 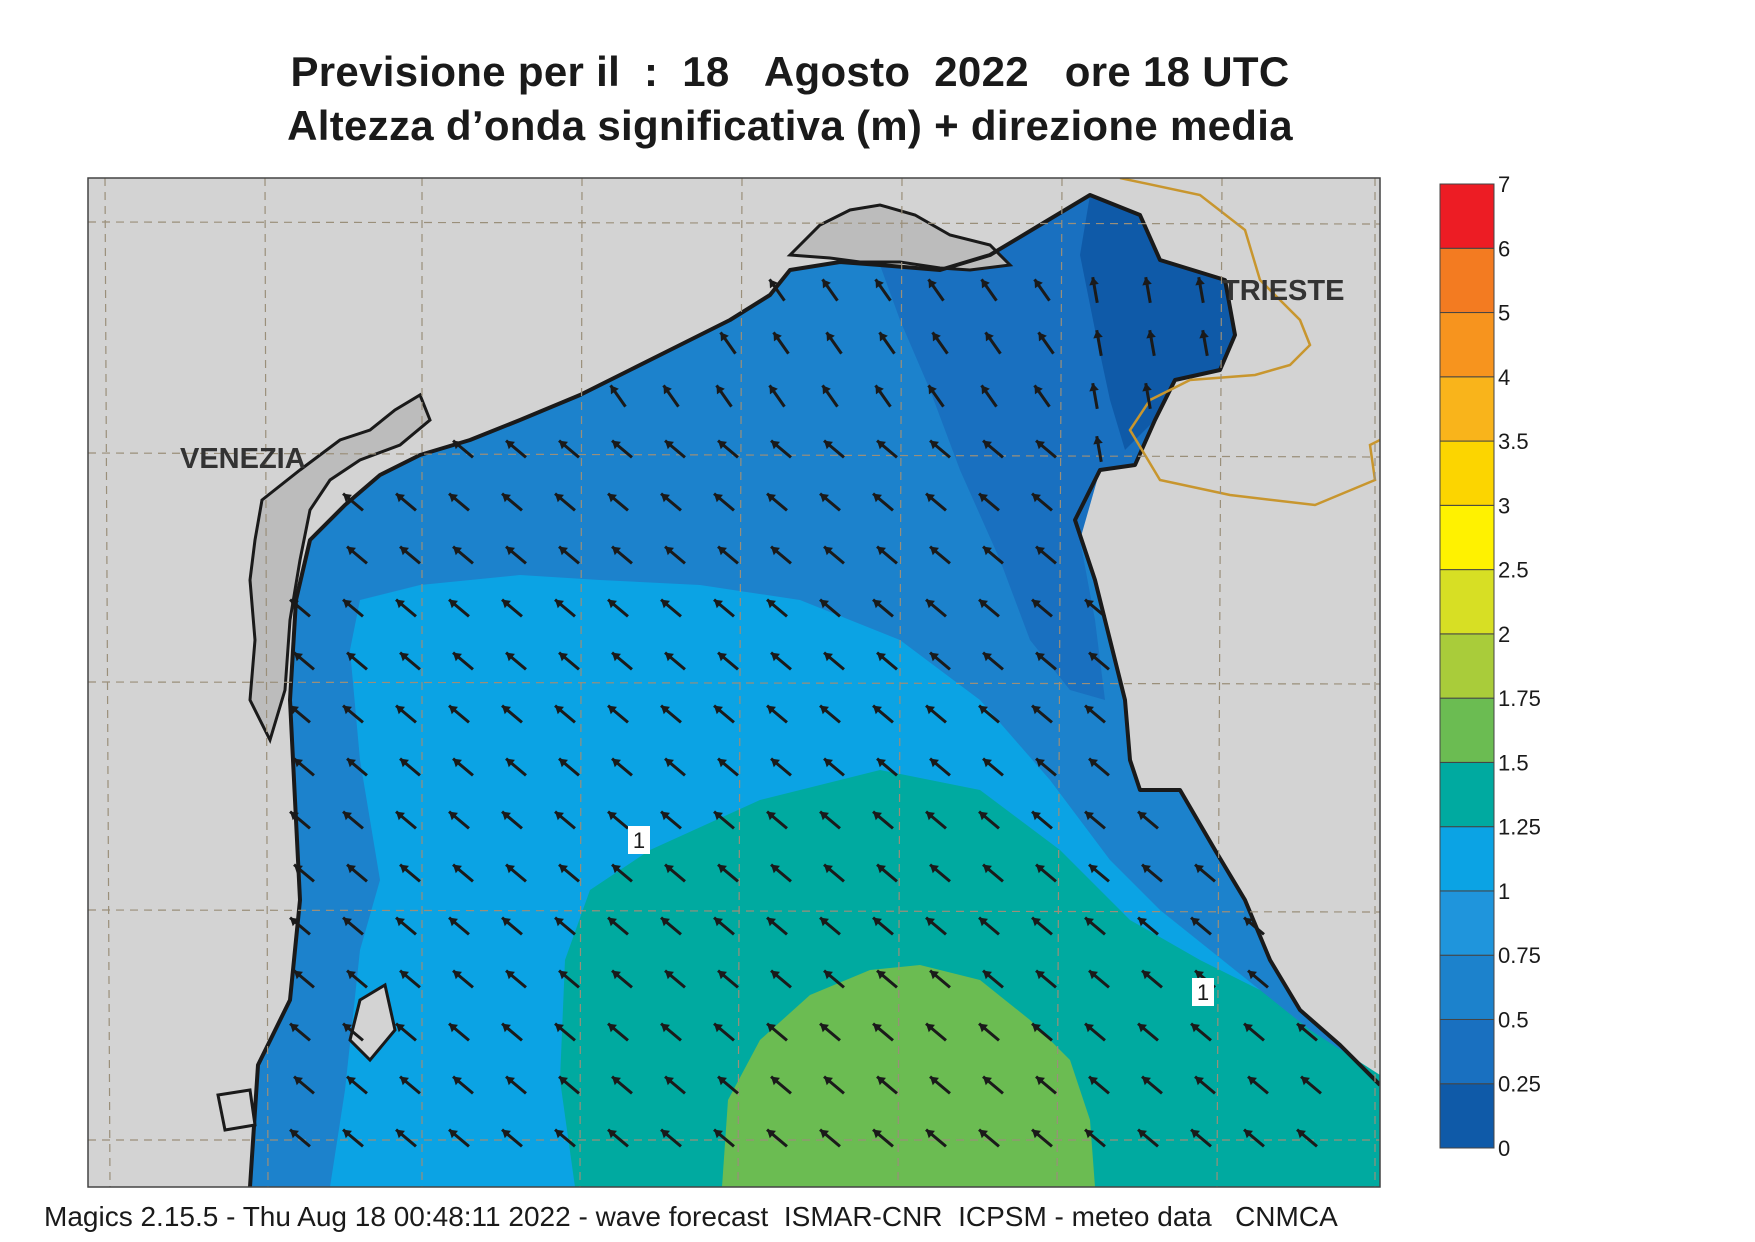 What do you see at coordinates (1519, 827) in the screenshot?
I see `colorbar-tick-label: 1.25` at bounding box center [1519, 827].